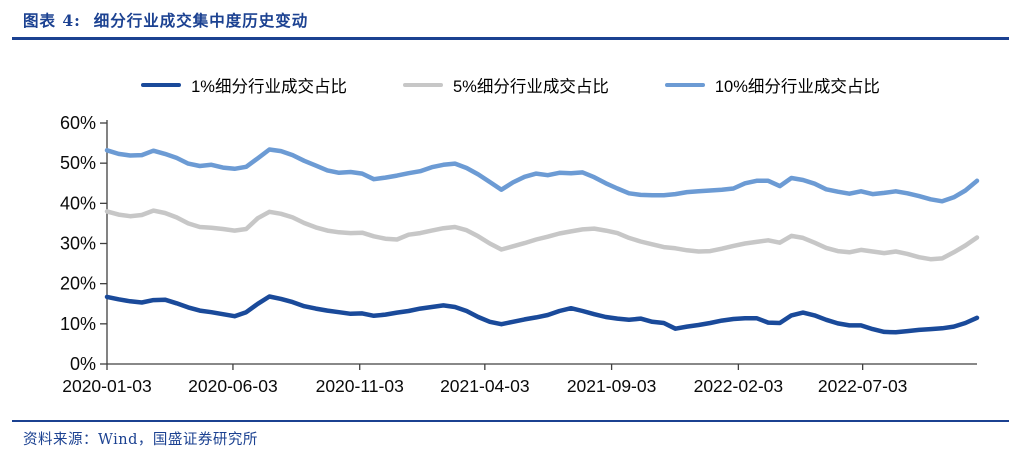  I want to click on legend-item-1pct: 1%细分行业成交占比, so click(244, 85).